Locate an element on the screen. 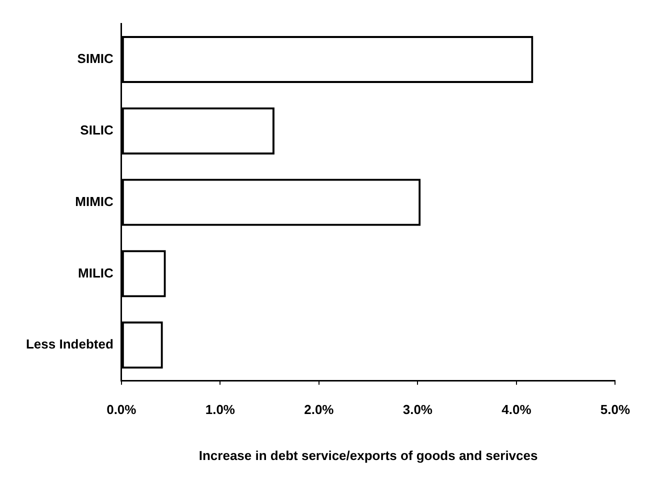  x-tick-label: 2.0% is located at coordinates (319, 410).